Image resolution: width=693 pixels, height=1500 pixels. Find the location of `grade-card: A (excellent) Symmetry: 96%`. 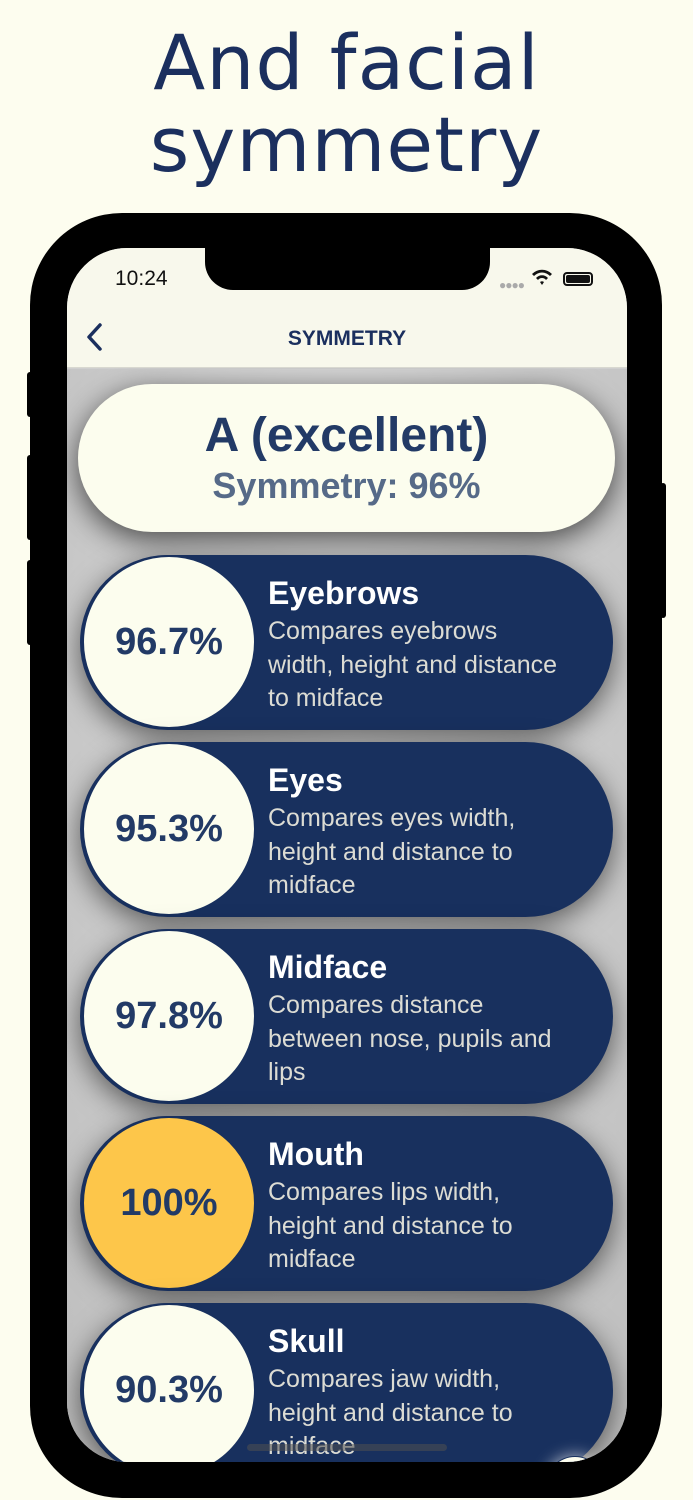

grade-card: A (excellent) Symmetry: 96% is located at coordinates (346, 458).